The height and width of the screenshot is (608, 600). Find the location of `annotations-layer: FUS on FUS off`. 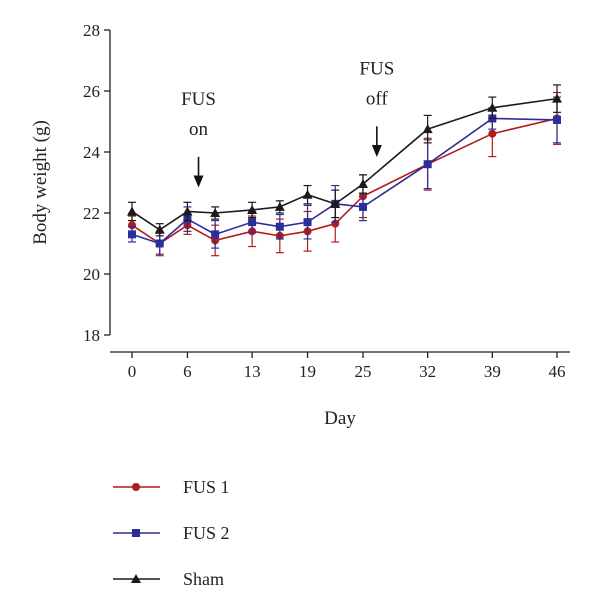

annotations-layer: FUS on FUS off is located at coordinates (287, 123).